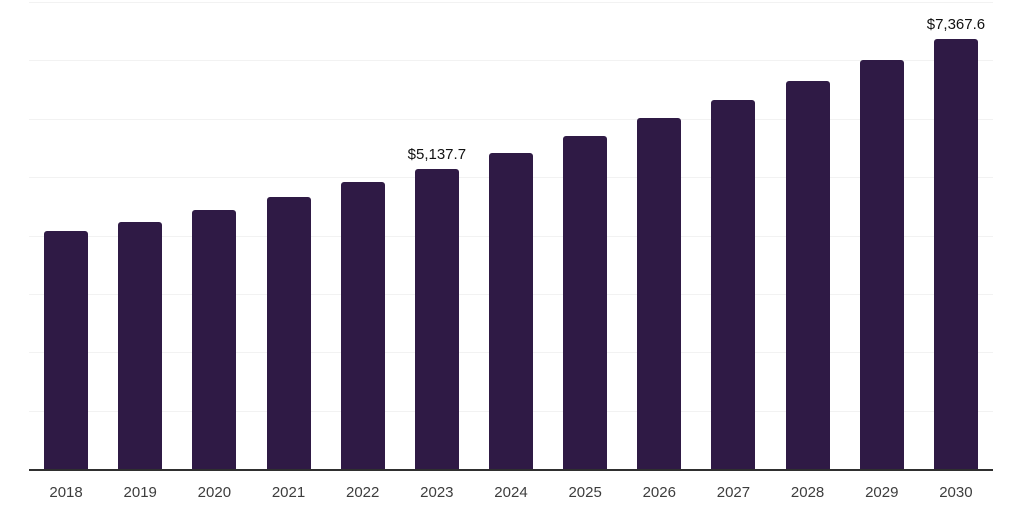 This screenshot has width=1024, height=512. What do you see at coordinates (214, 339) in the screenshot?
I see `bar-2020` at bounding box center [214, 339].